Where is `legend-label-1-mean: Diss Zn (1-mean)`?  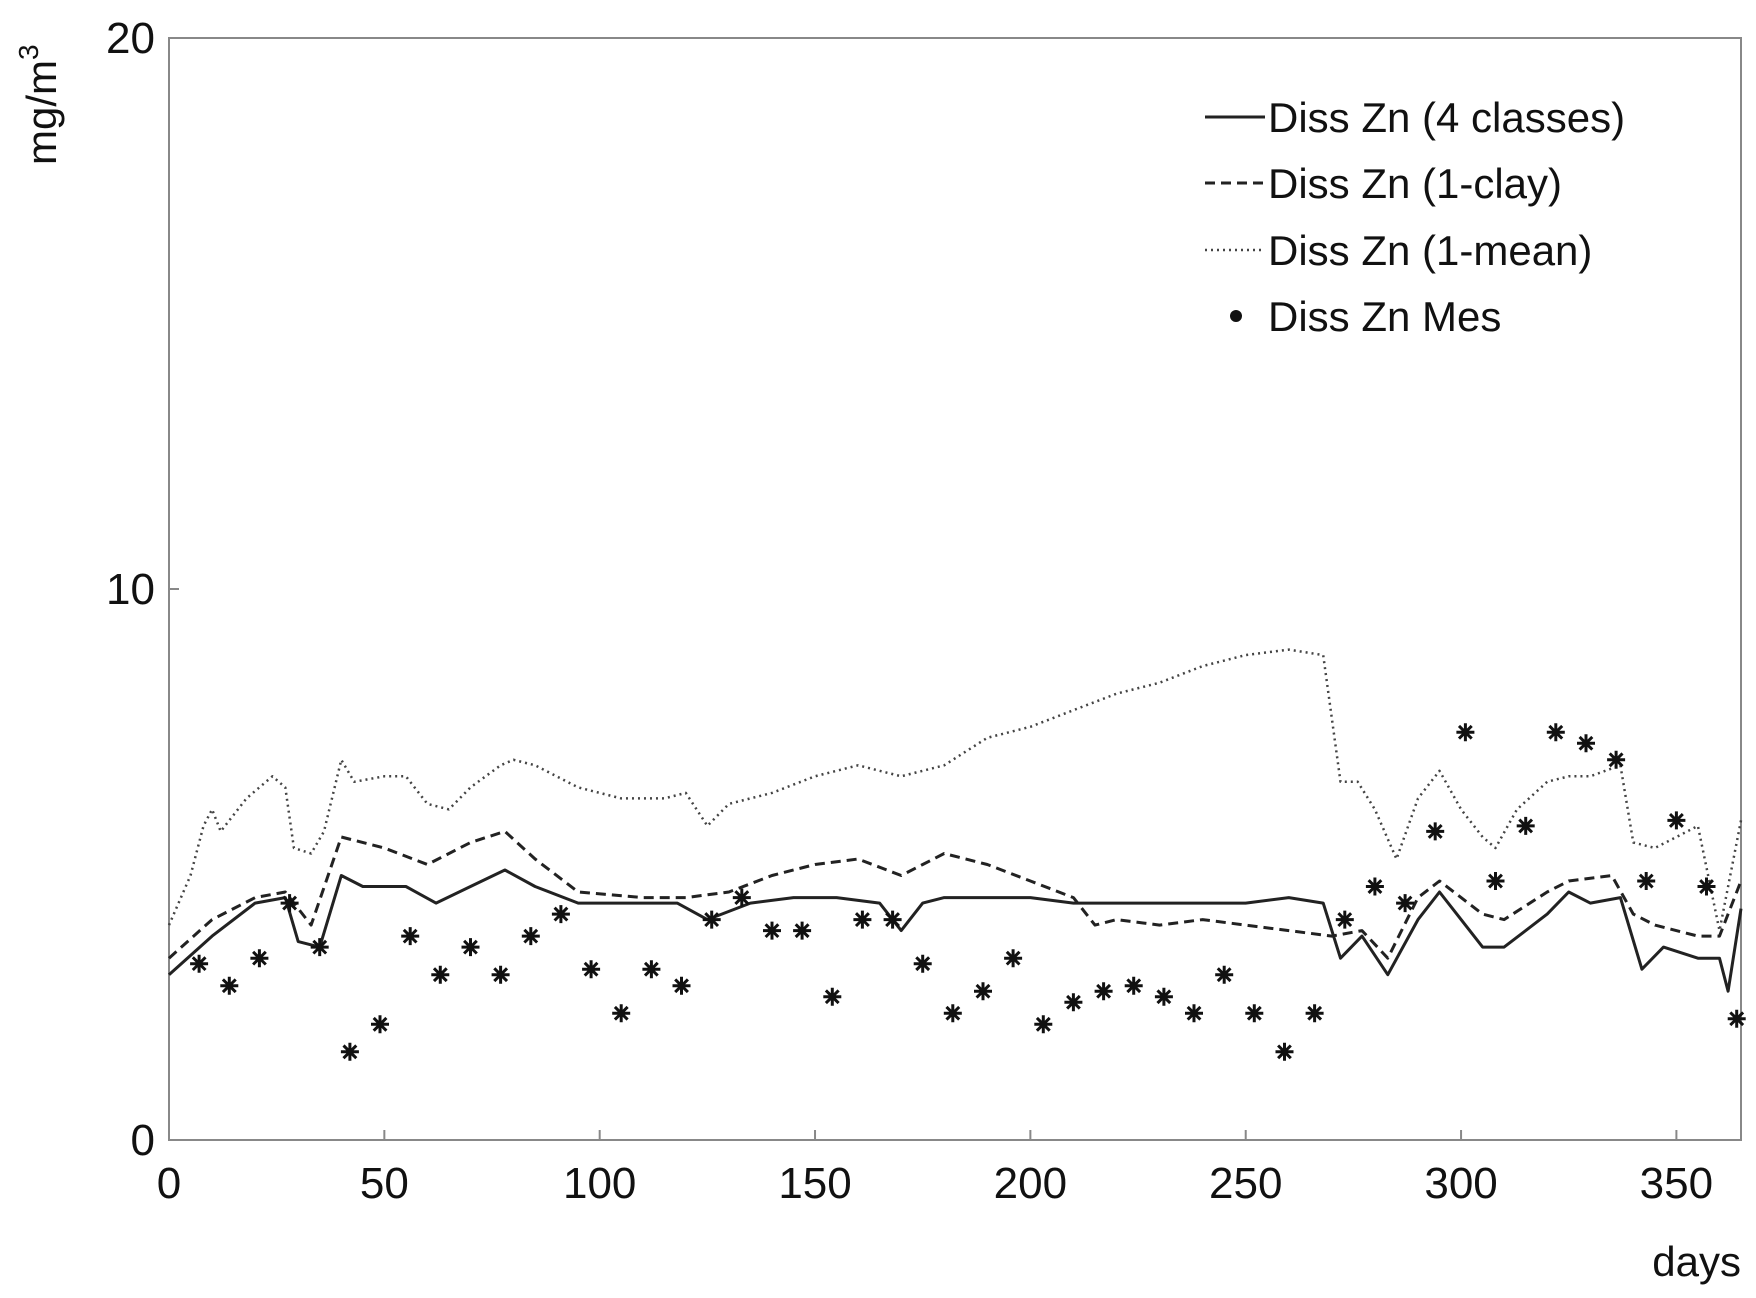 legend-label-1-mean: Diss Zn (1-mean) is located at coordinates (1430, 250).